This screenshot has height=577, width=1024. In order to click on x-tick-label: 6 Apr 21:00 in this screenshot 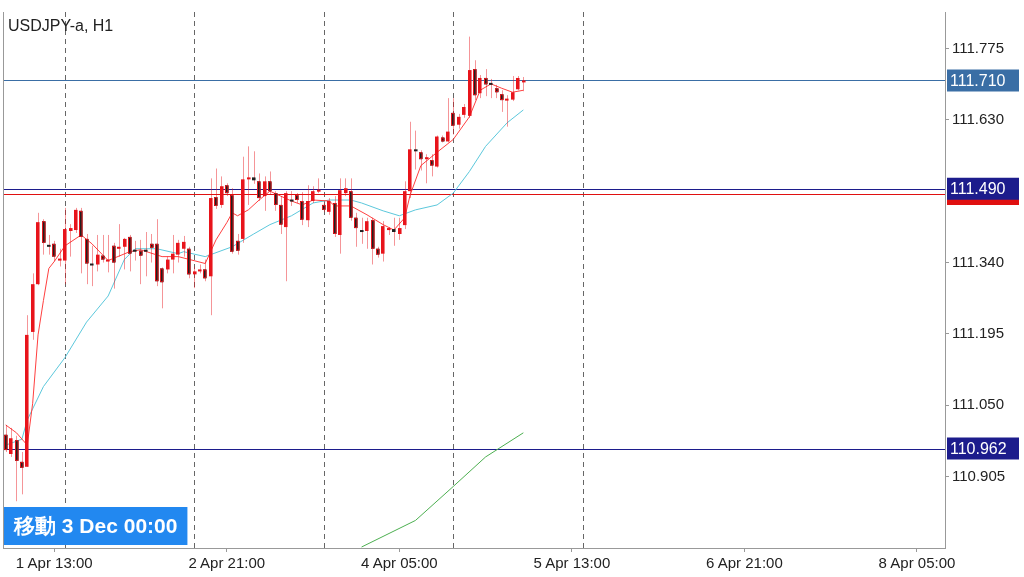, I will do `click(744, 563)`.